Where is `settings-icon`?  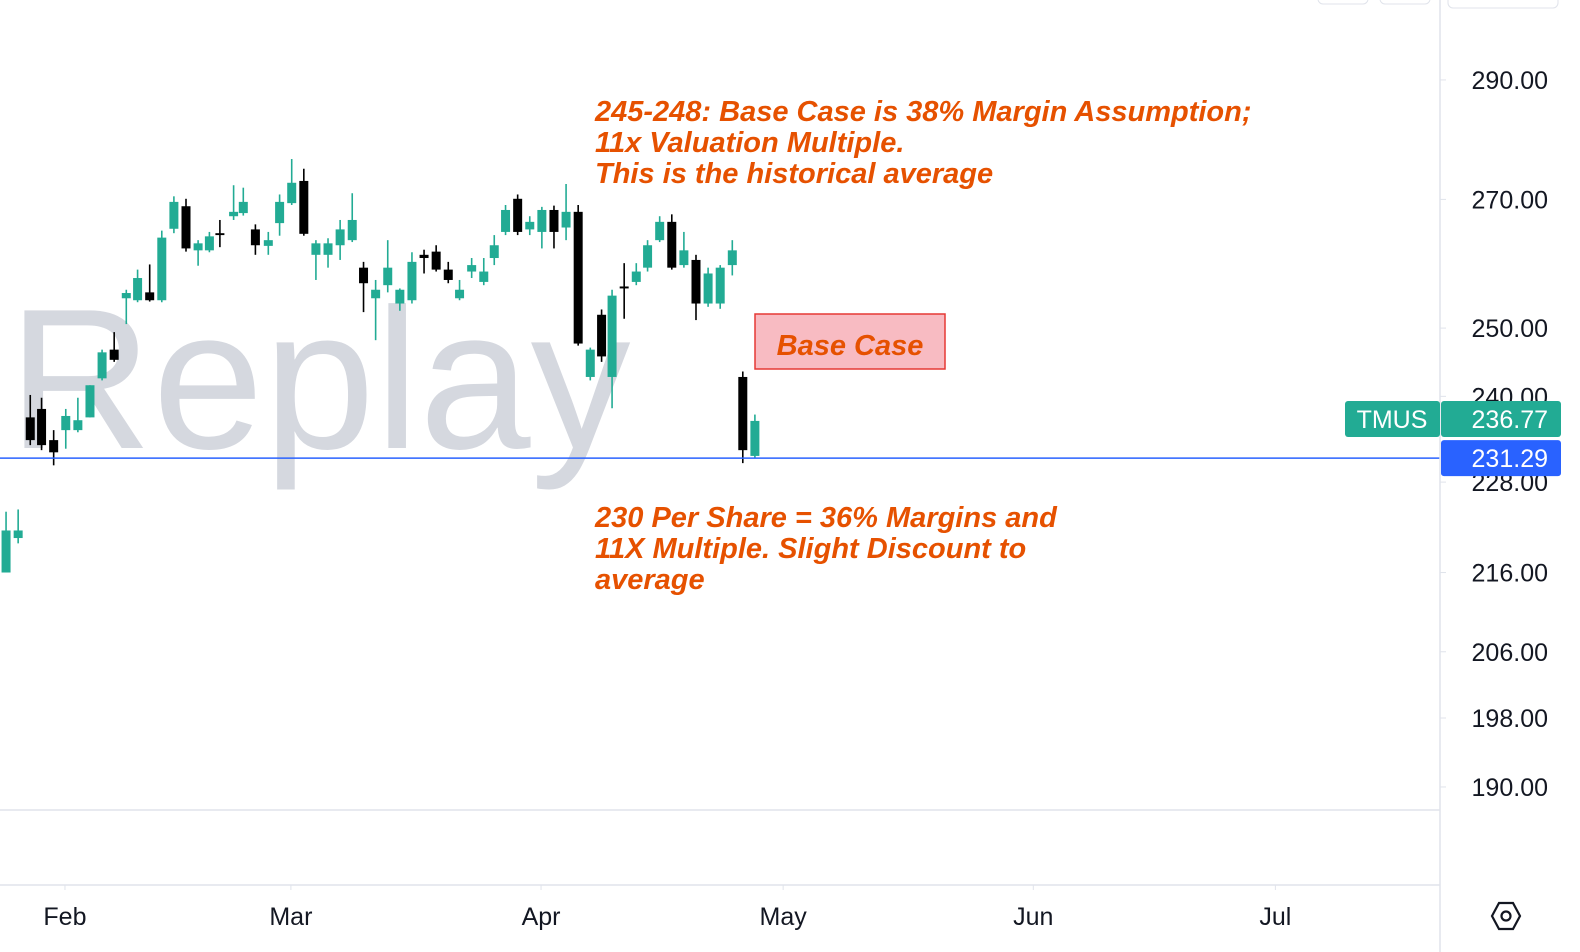
settings-icon is located at coordinates (1506, 916).